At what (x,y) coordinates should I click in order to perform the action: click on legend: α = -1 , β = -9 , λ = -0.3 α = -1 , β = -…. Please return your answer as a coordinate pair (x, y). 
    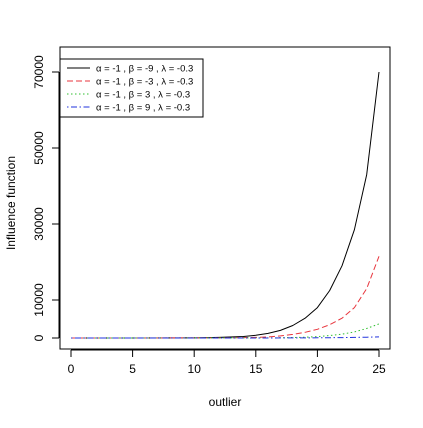
    Looking at the image, I should click on (131, 88).